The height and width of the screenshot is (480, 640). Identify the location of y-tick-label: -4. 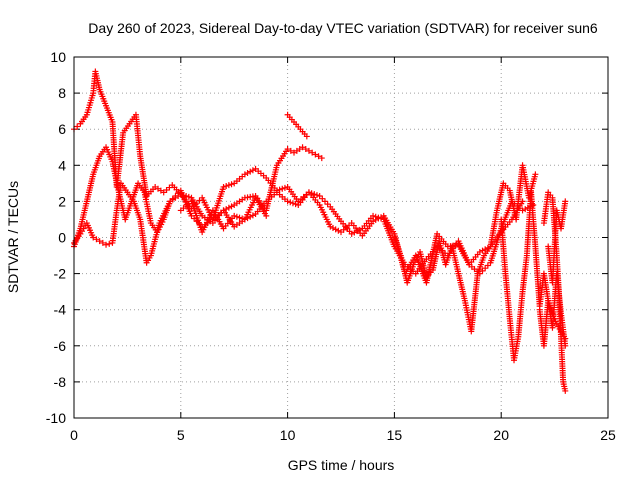
(60, 310).